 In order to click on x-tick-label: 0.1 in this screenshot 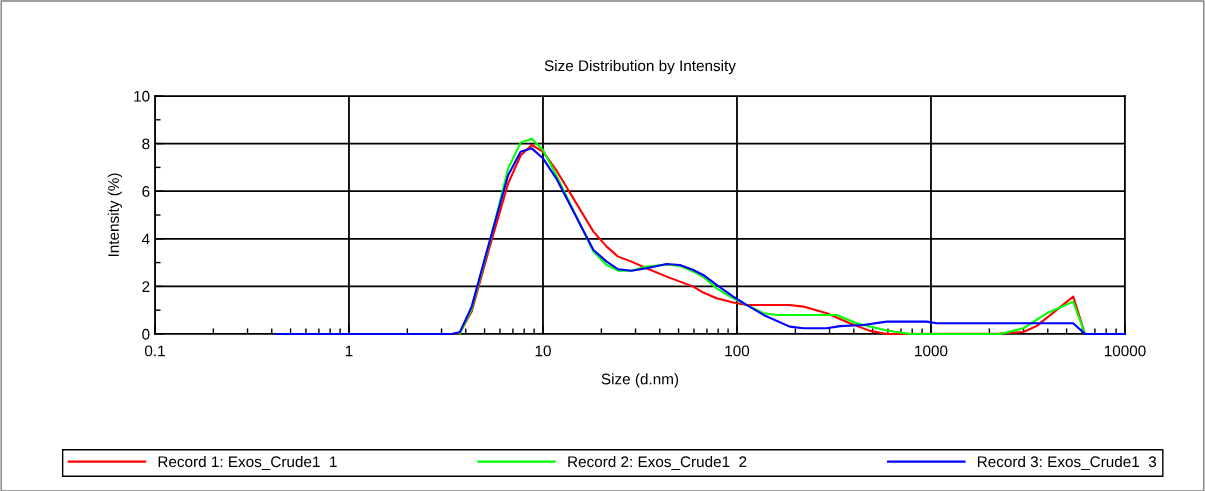, I will do `click(154, 351)`.